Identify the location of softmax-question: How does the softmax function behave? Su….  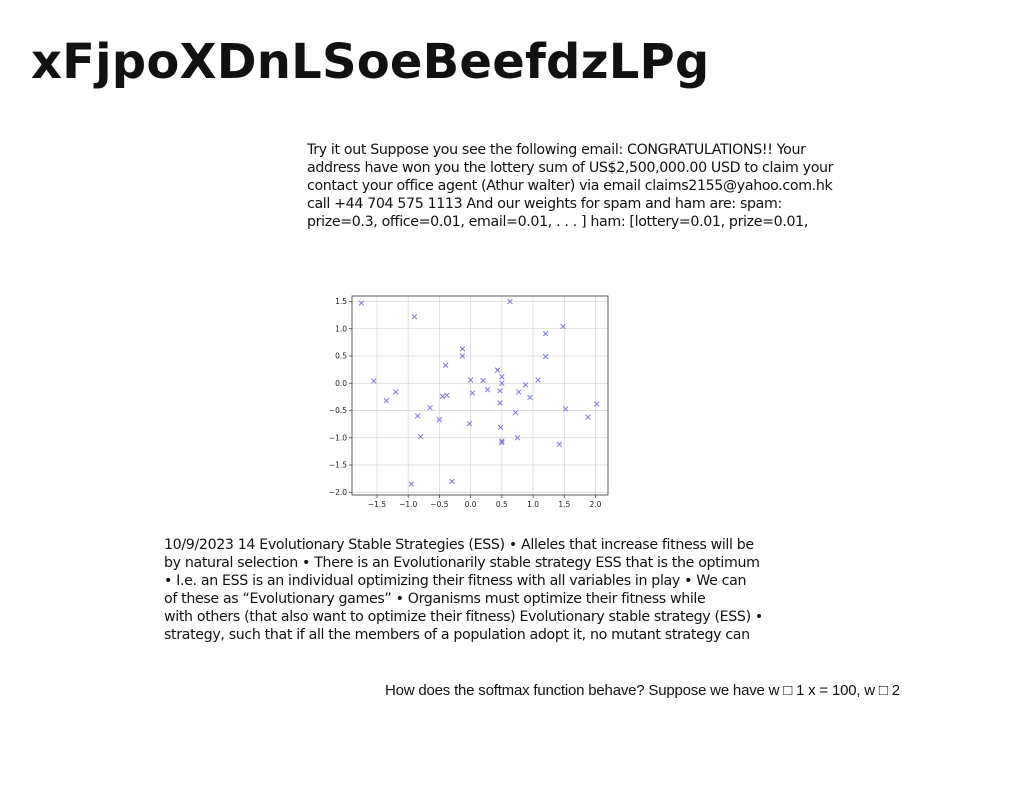
(642, 690).